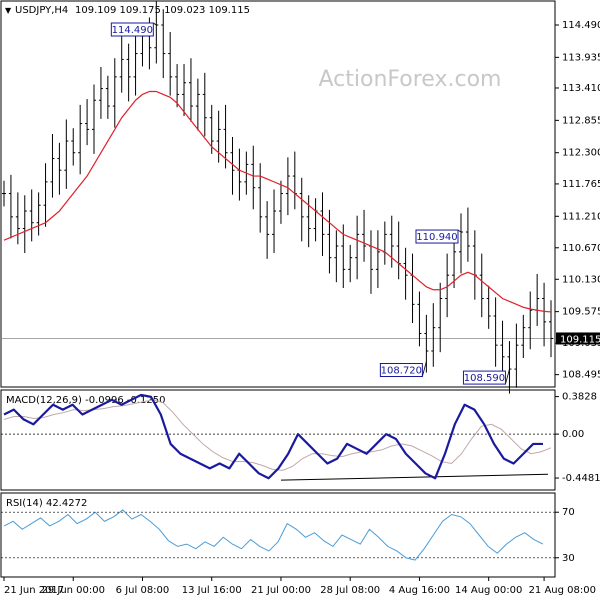 This screenshot has width=600, height=600. I want to click on rsi-tick-label: 70, so click(568, 512).